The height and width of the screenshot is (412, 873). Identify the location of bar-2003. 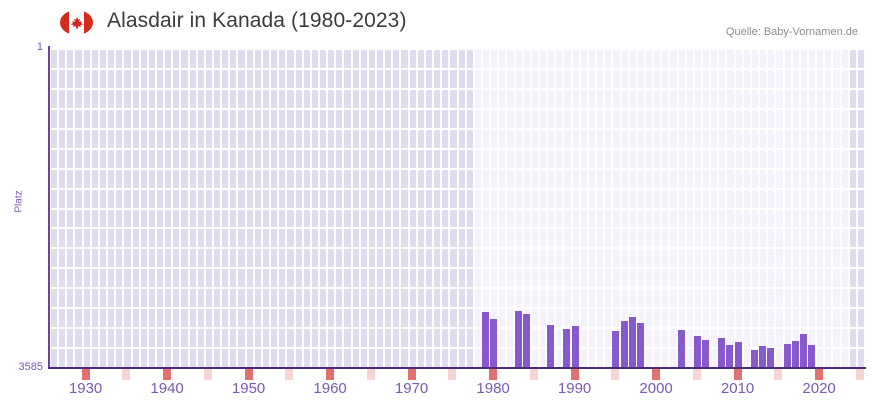
(681, 348).